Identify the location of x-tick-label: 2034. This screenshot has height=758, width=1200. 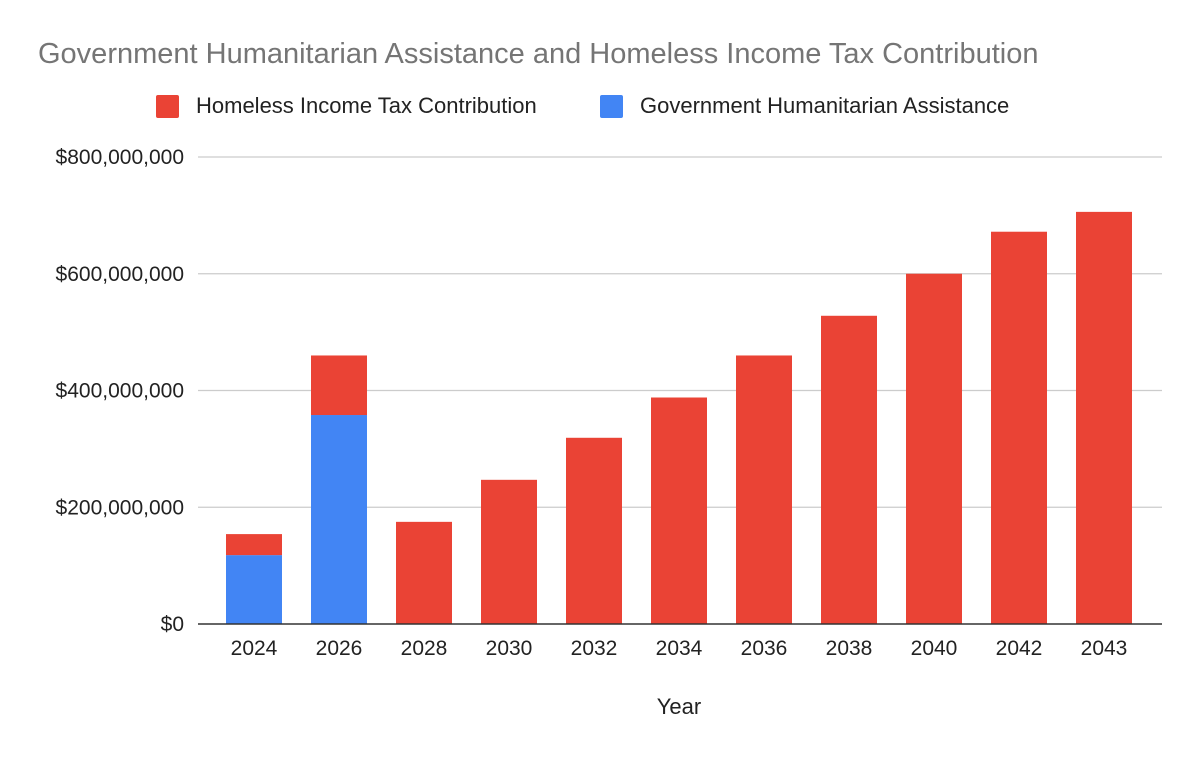
(679, 648).